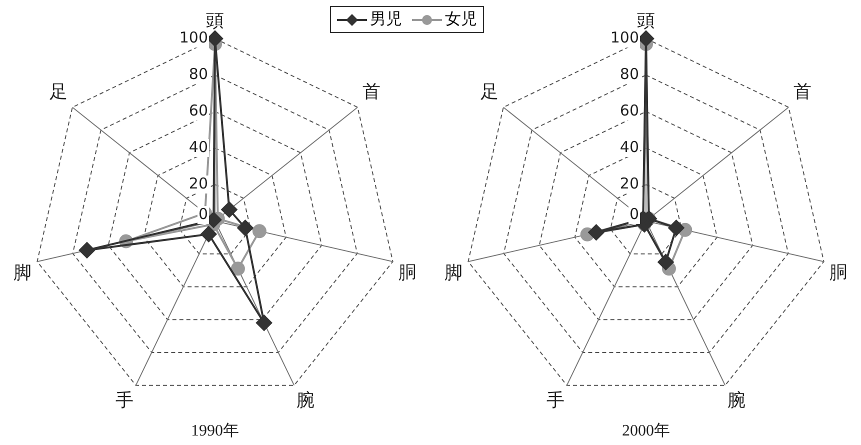 This screenshot has width=861, height=445. I want to click on legend-label: 女児, so click(461, 19).